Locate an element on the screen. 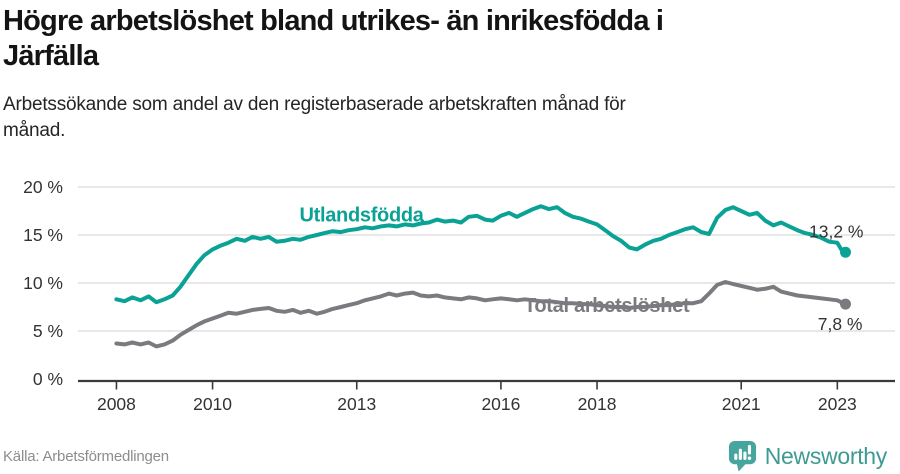 This screenshot has height=474, width=900. series-label-1: Total arbetslöshet is located at coordinates (607, 306).